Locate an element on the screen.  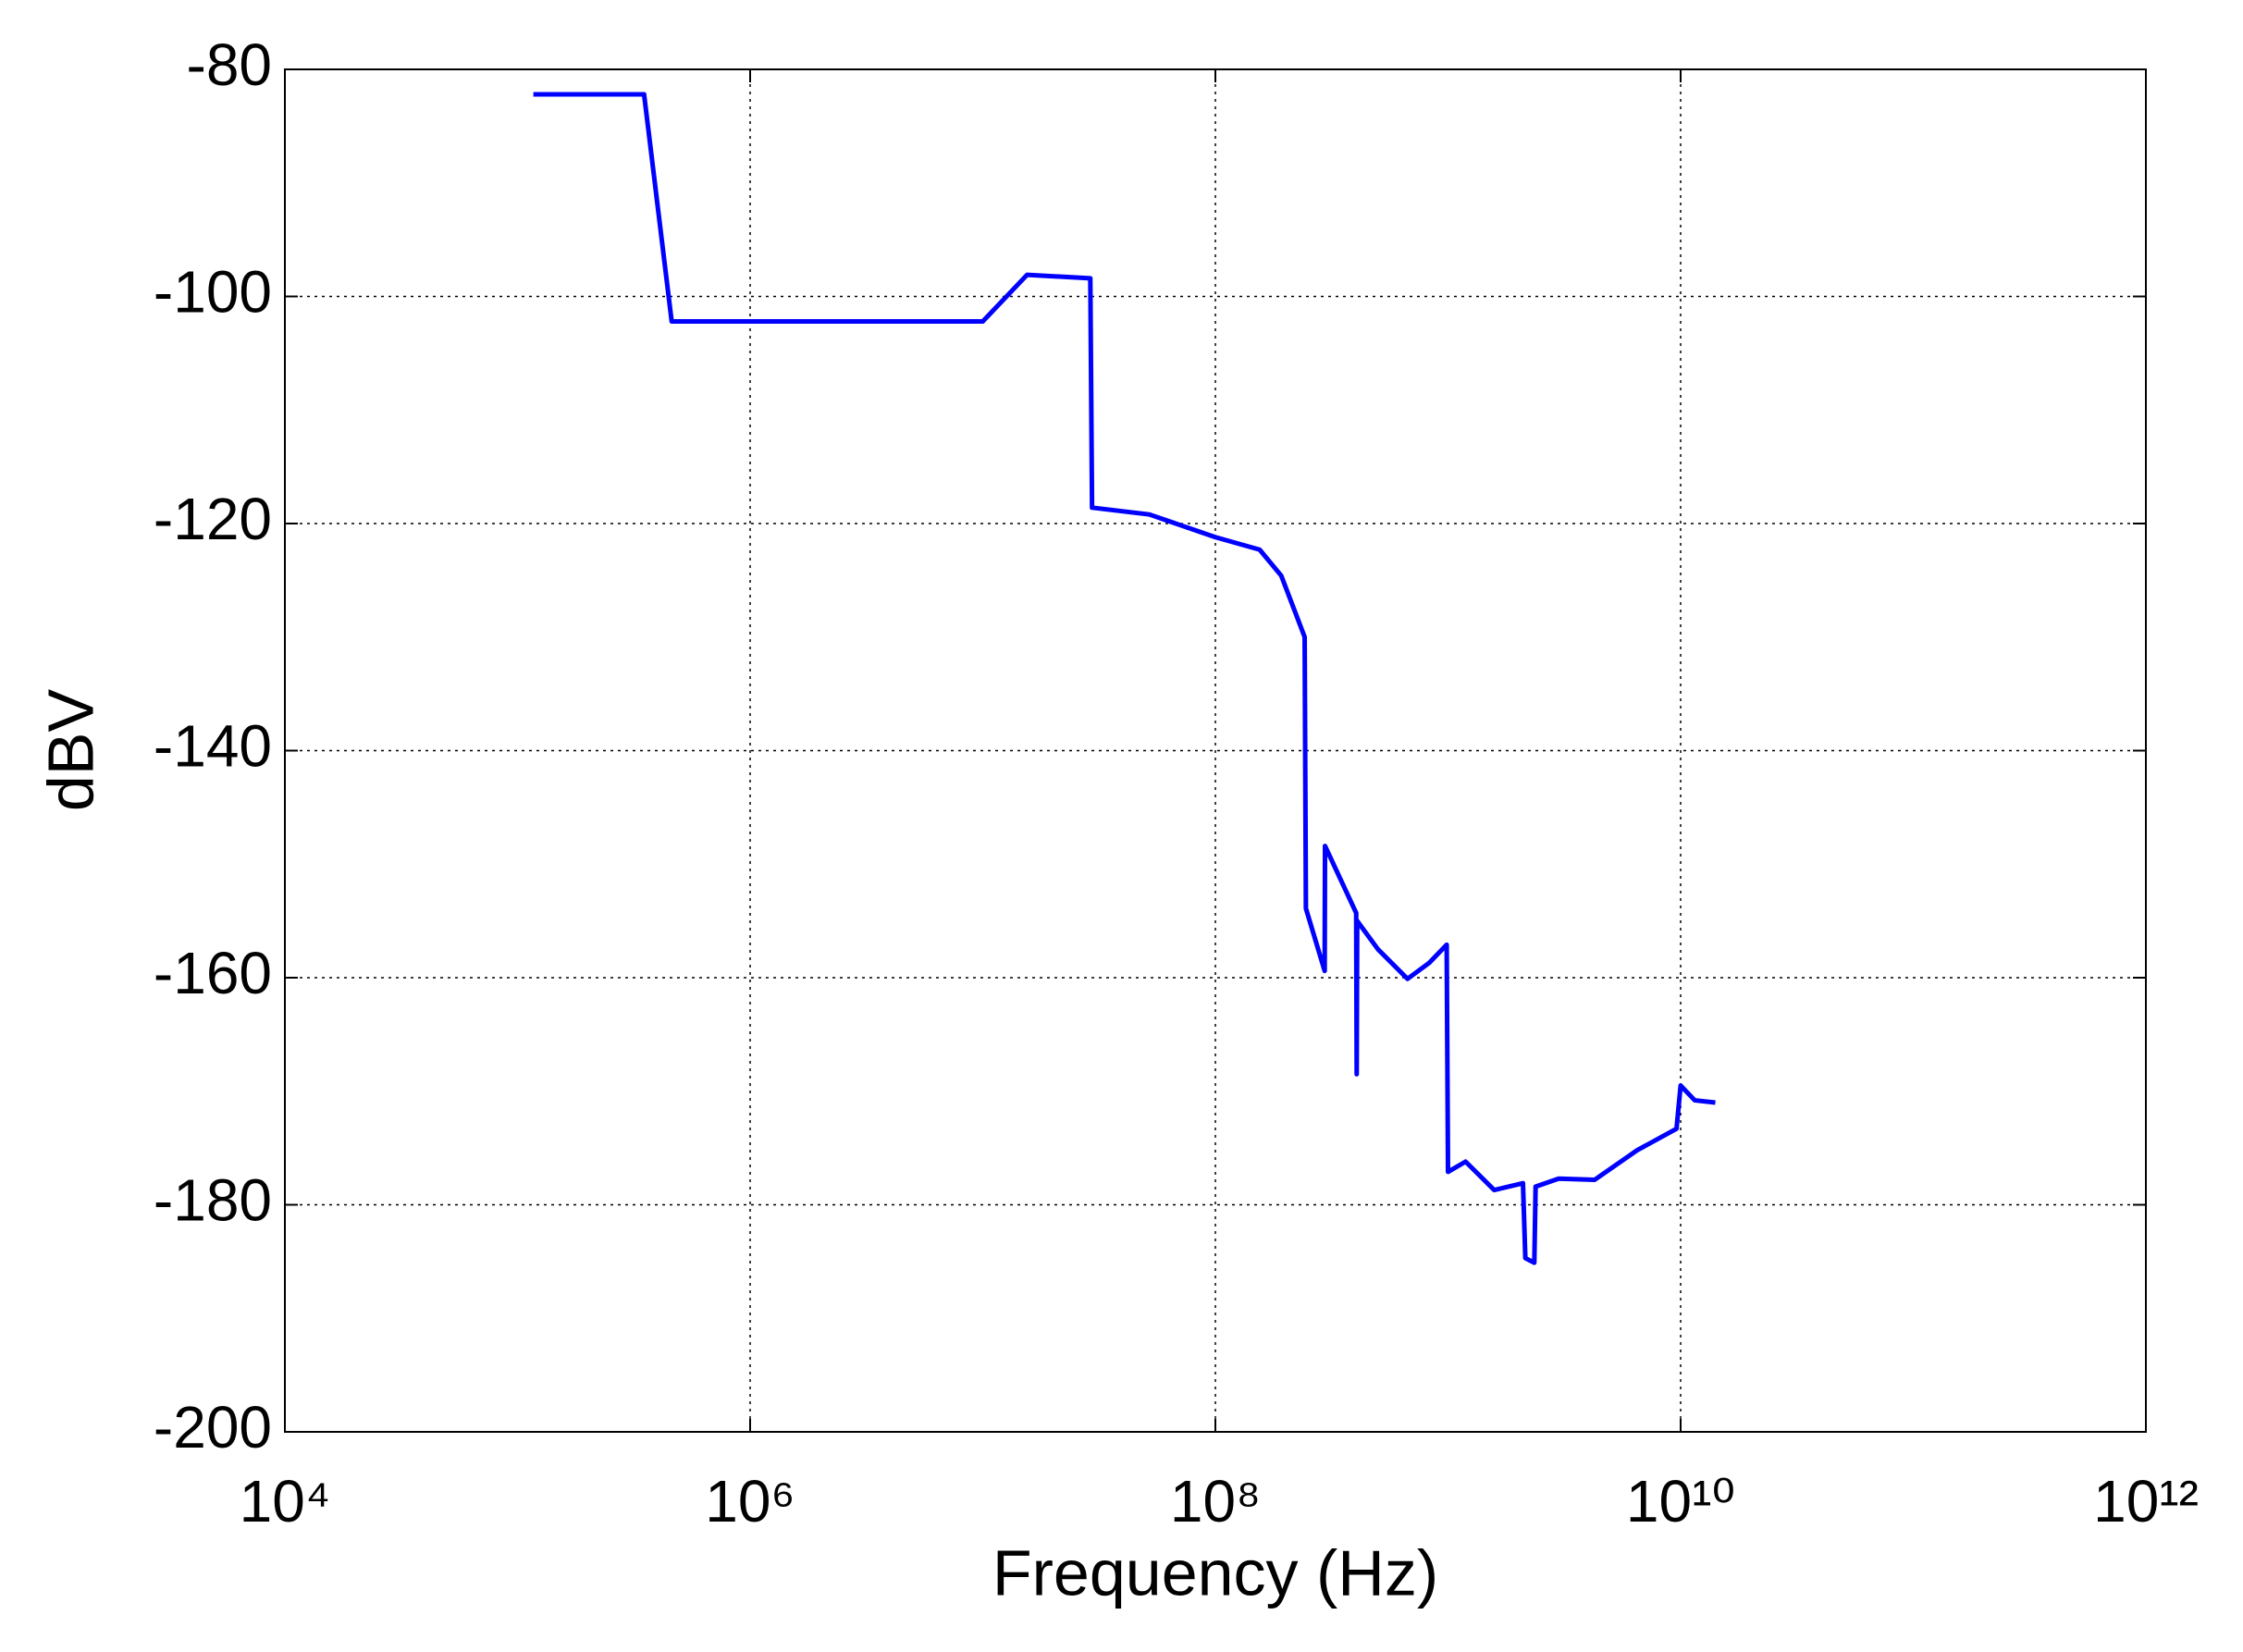
x-tick-label: 10¹² is located at coordinates (2146, 1501).